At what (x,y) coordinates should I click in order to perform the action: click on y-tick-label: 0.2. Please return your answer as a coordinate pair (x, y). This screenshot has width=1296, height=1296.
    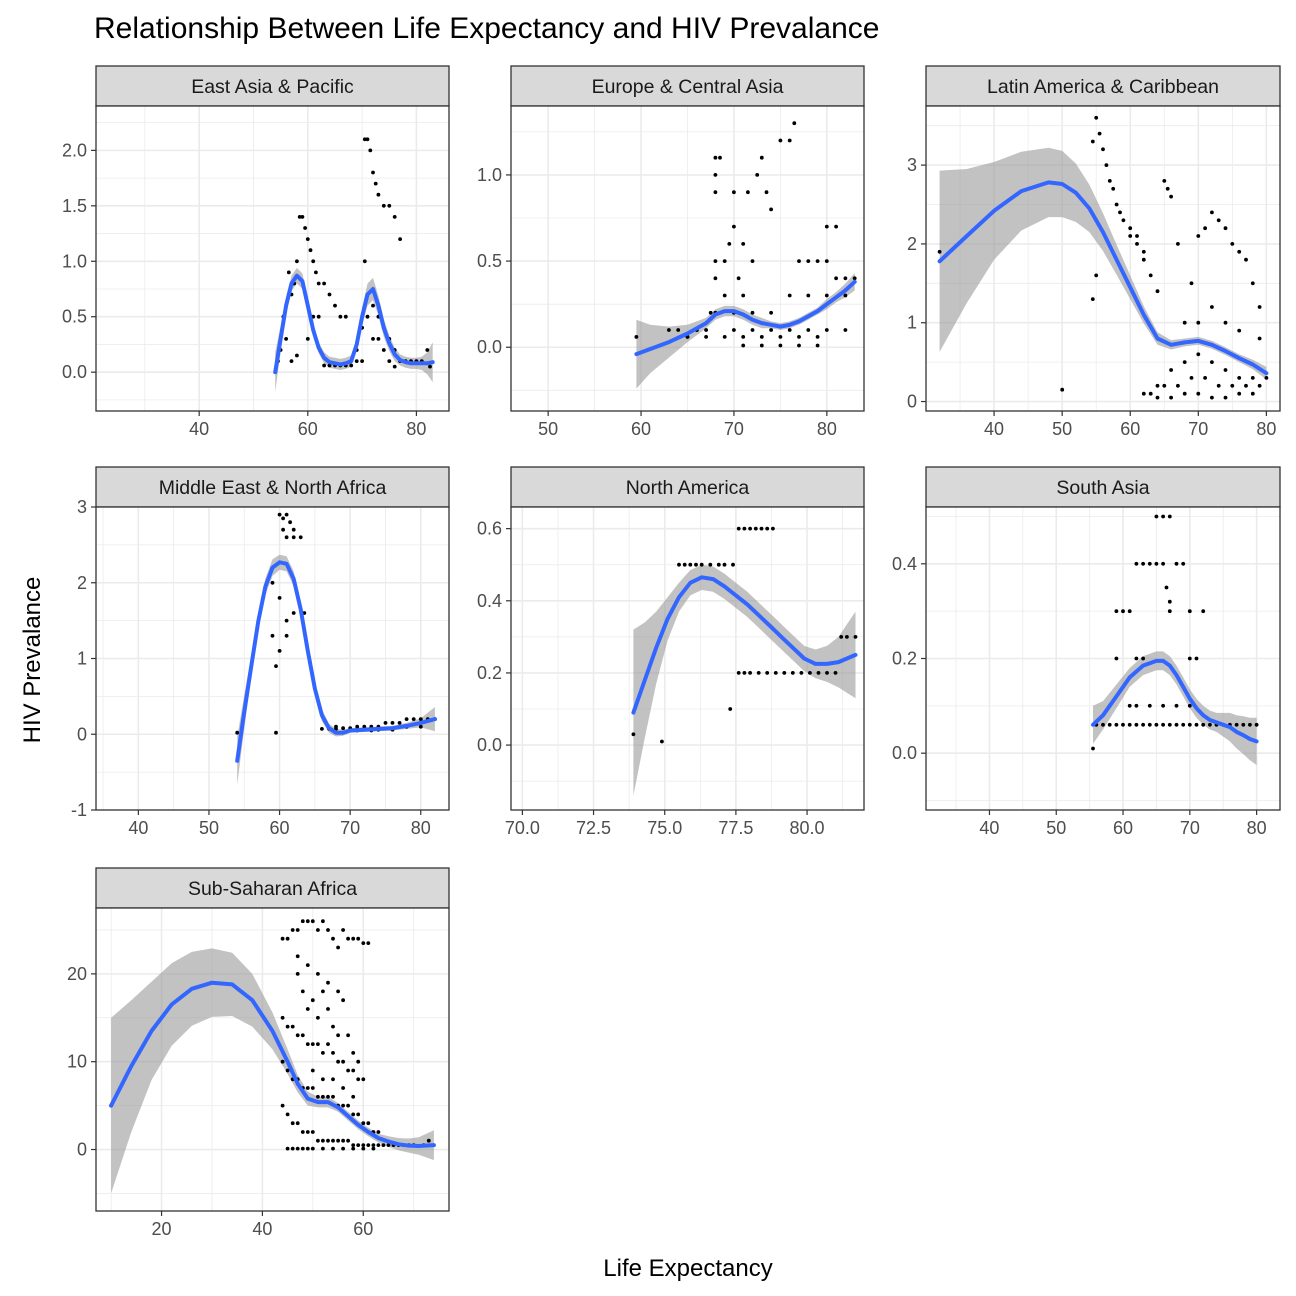
    Looking at the image, I should click on (904, 659).